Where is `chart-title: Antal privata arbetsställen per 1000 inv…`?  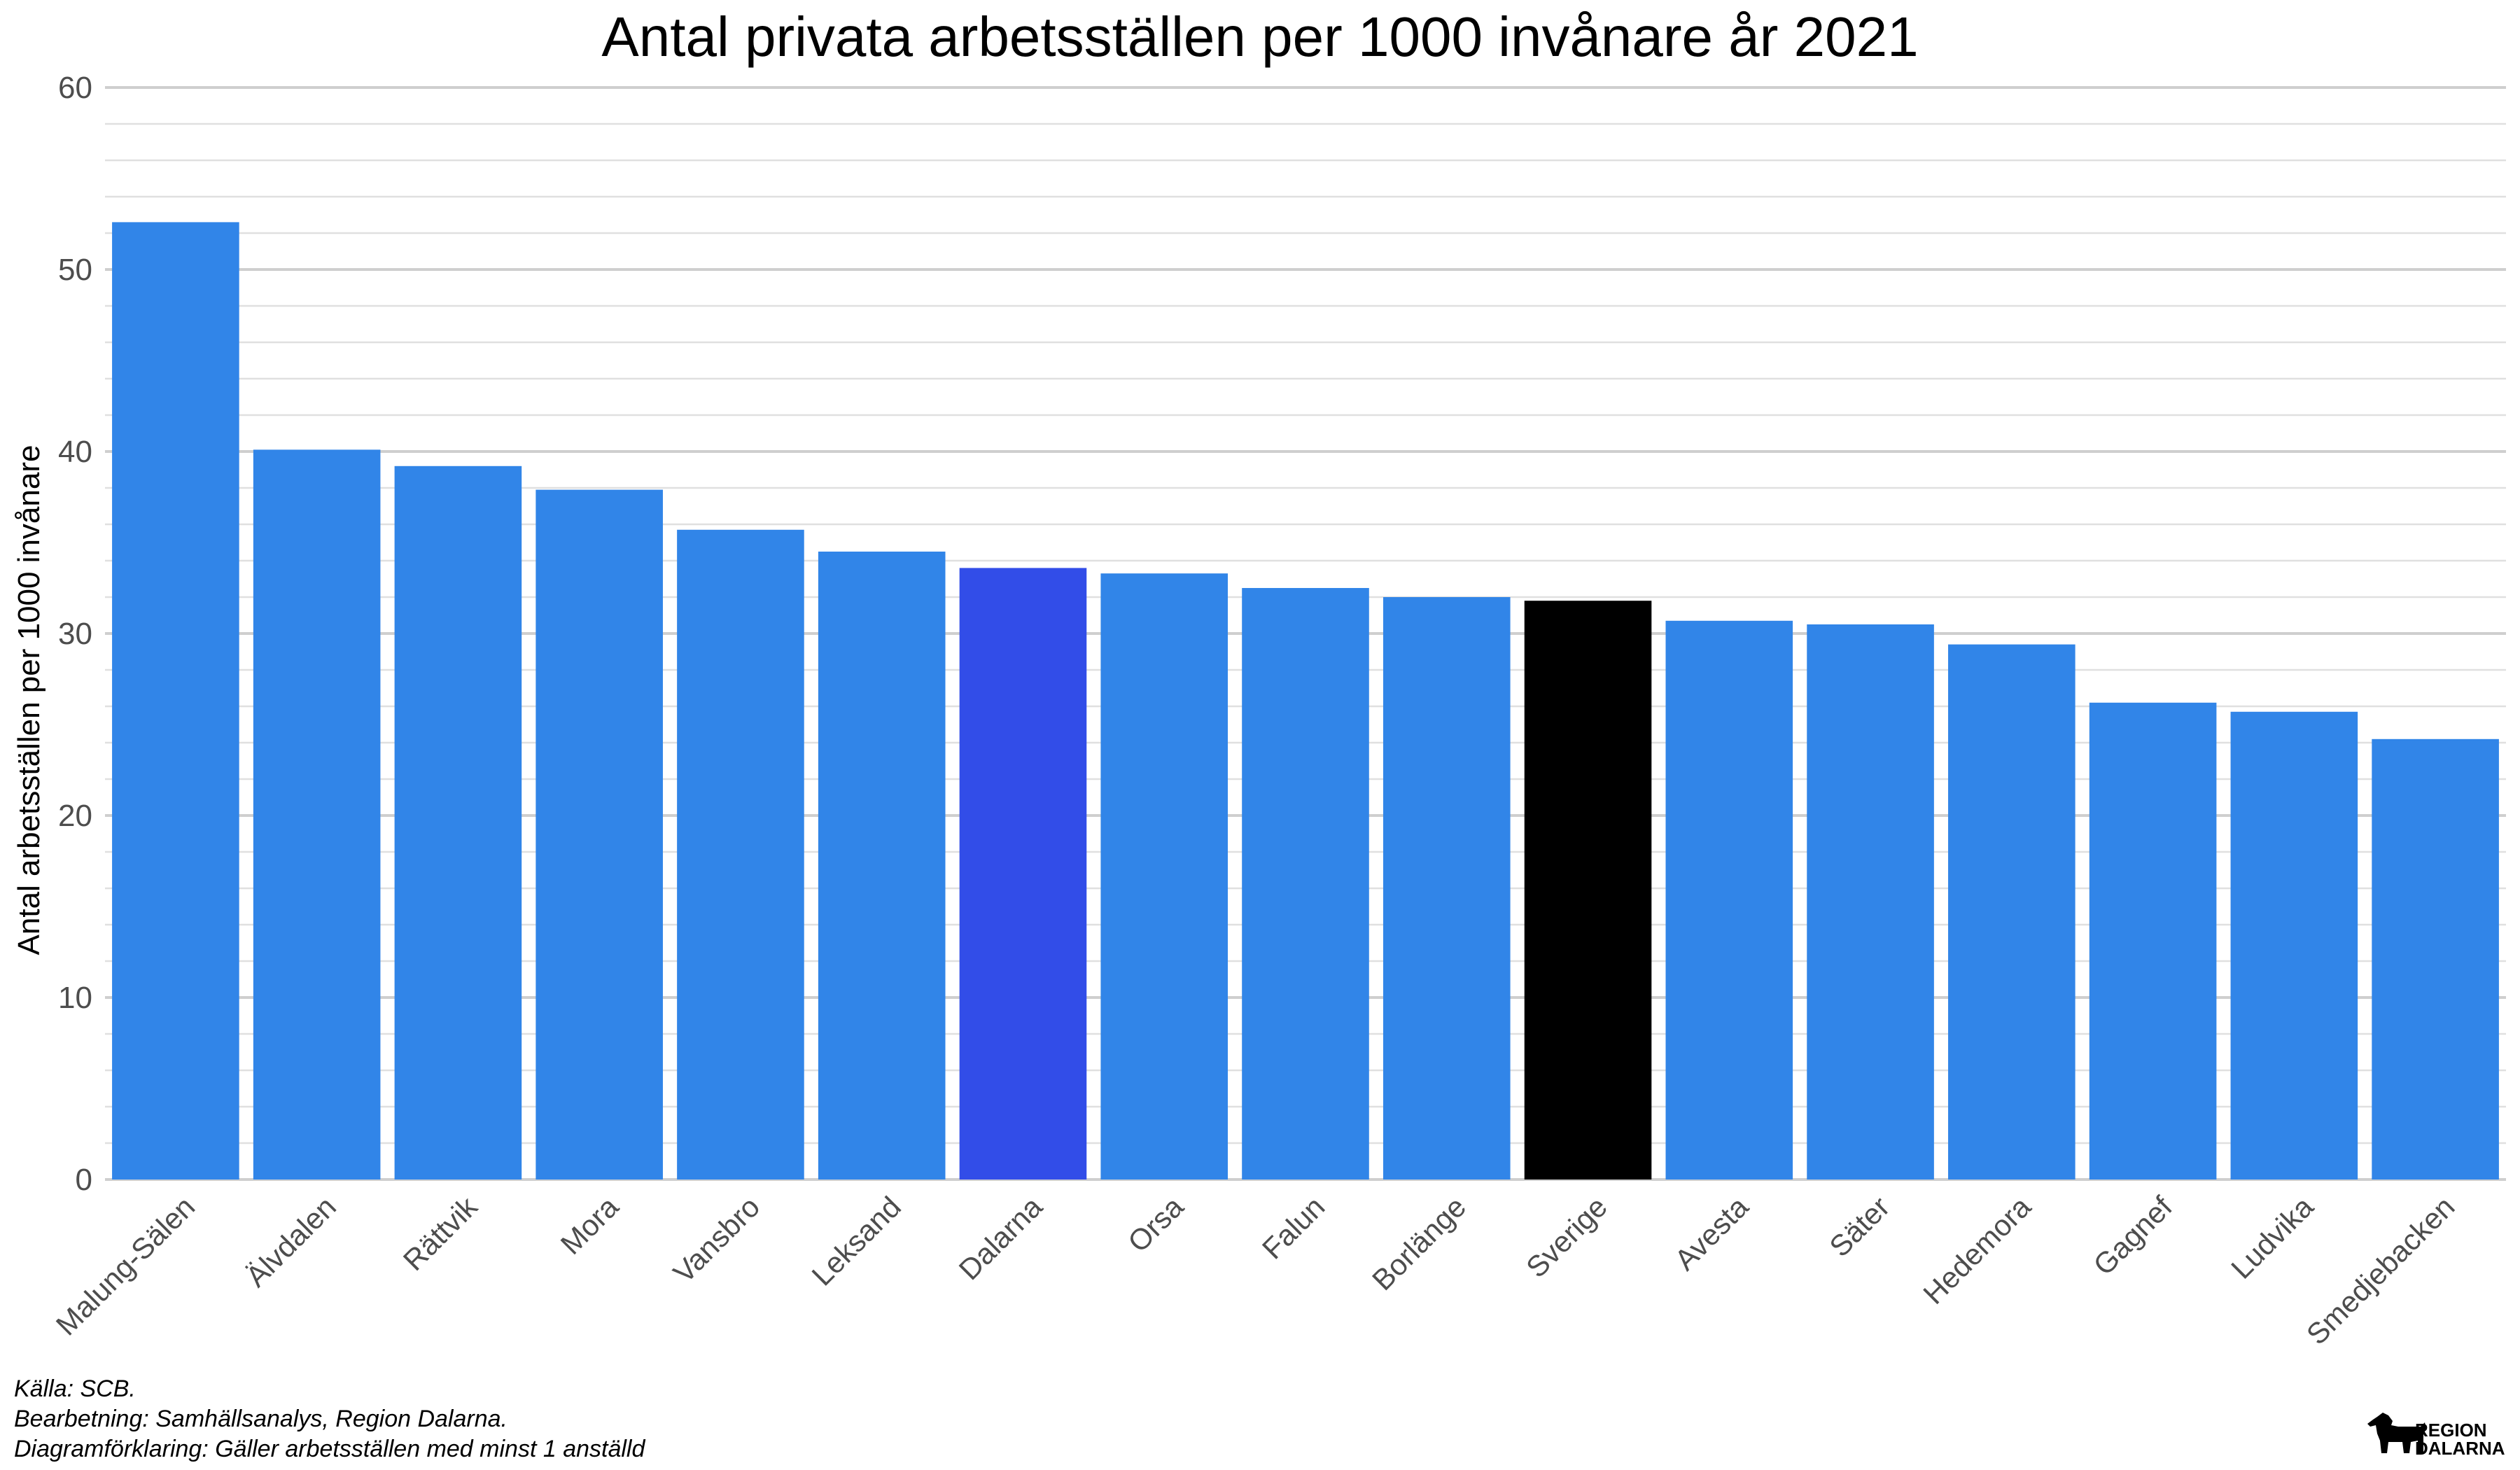 chart-title: Antal privata arbetsställen per 1000 inv… is located at coordinates (1259, 37).